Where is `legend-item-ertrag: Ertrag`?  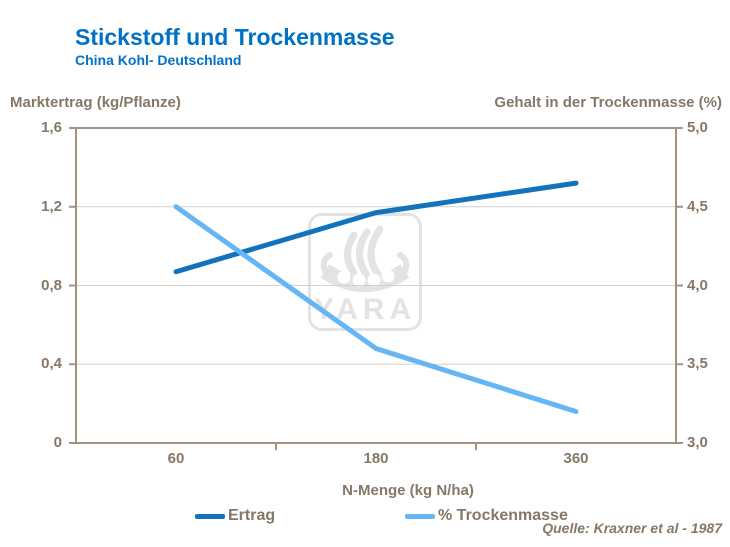
legend-item-ertrag: Ertrag is located at coordinates (235, 516).